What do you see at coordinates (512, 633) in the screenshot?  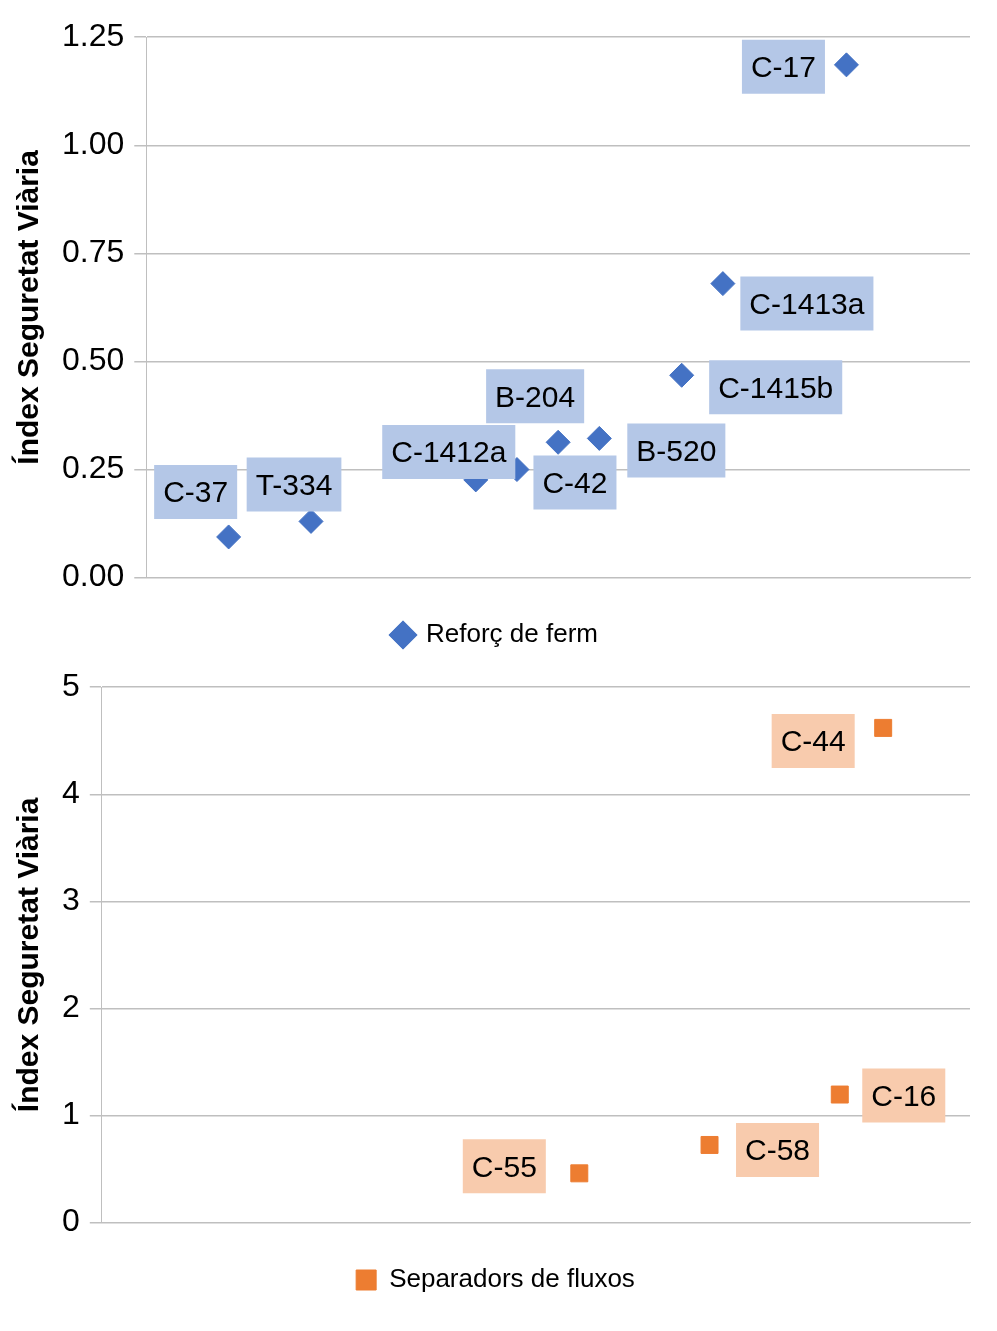 I see `legend-label: Reforç de ferm` at bounding box center [512, 633].